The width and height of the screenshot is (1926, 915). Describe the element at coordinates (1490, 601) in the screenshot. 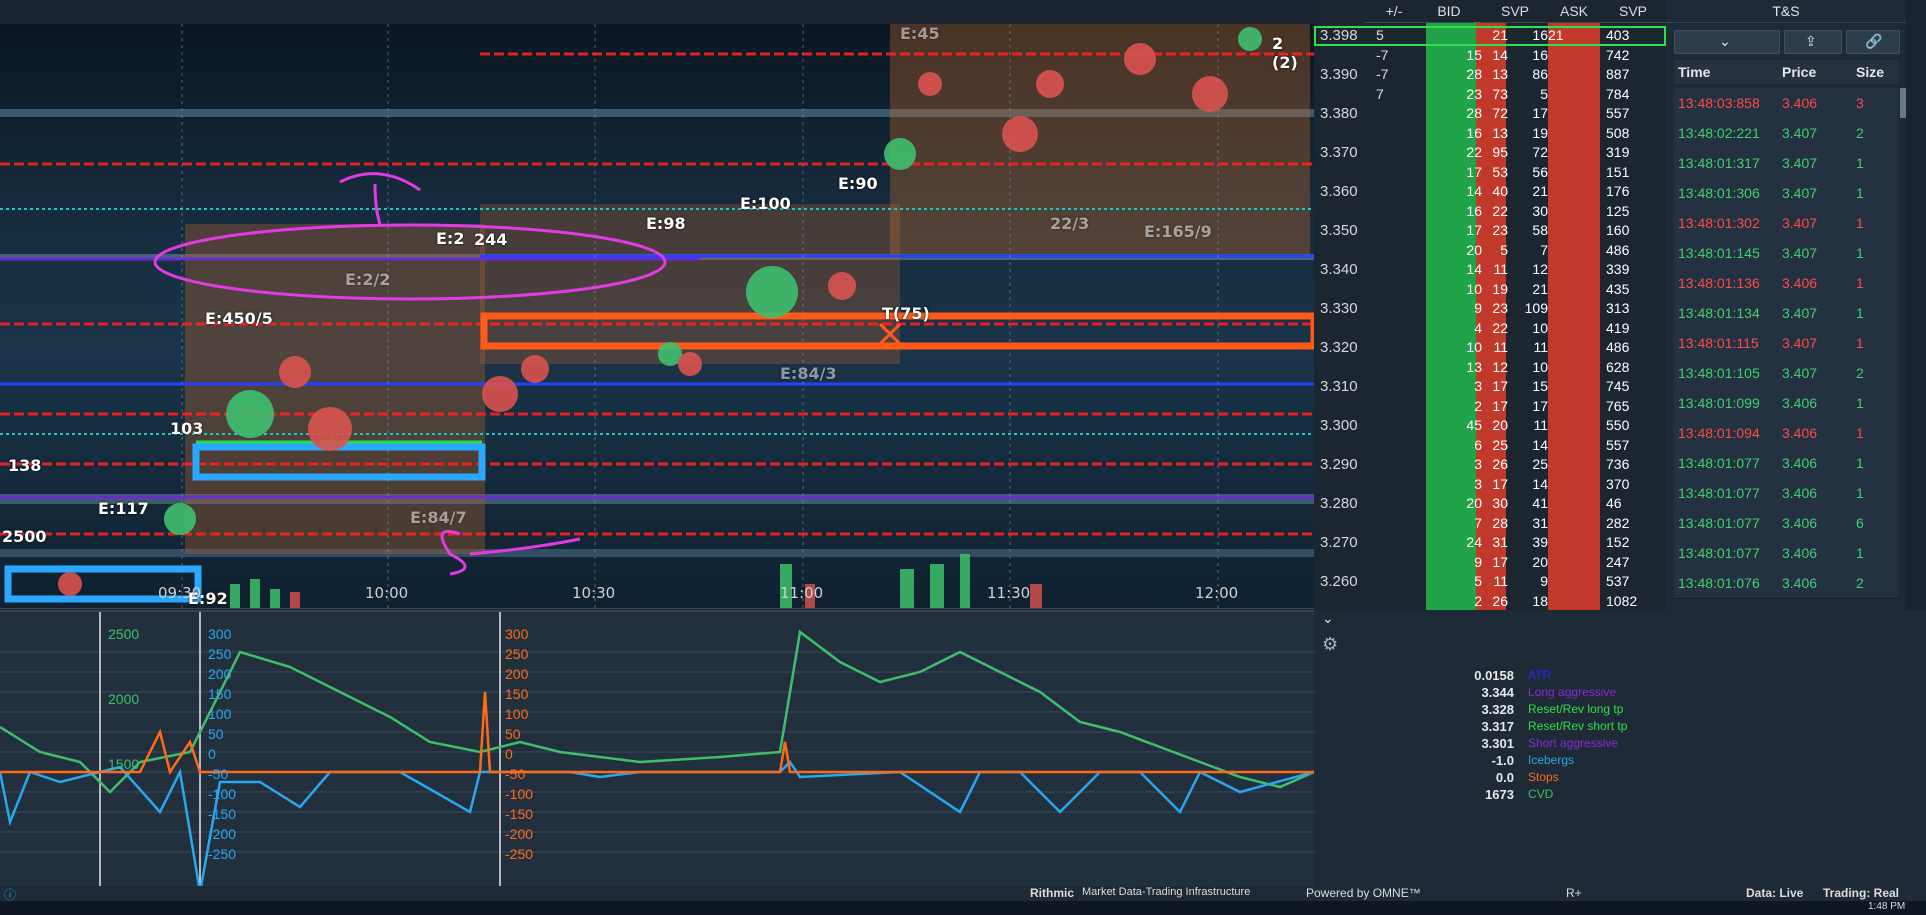

I see `ladder-row: 2 26 18 1082` at that location.